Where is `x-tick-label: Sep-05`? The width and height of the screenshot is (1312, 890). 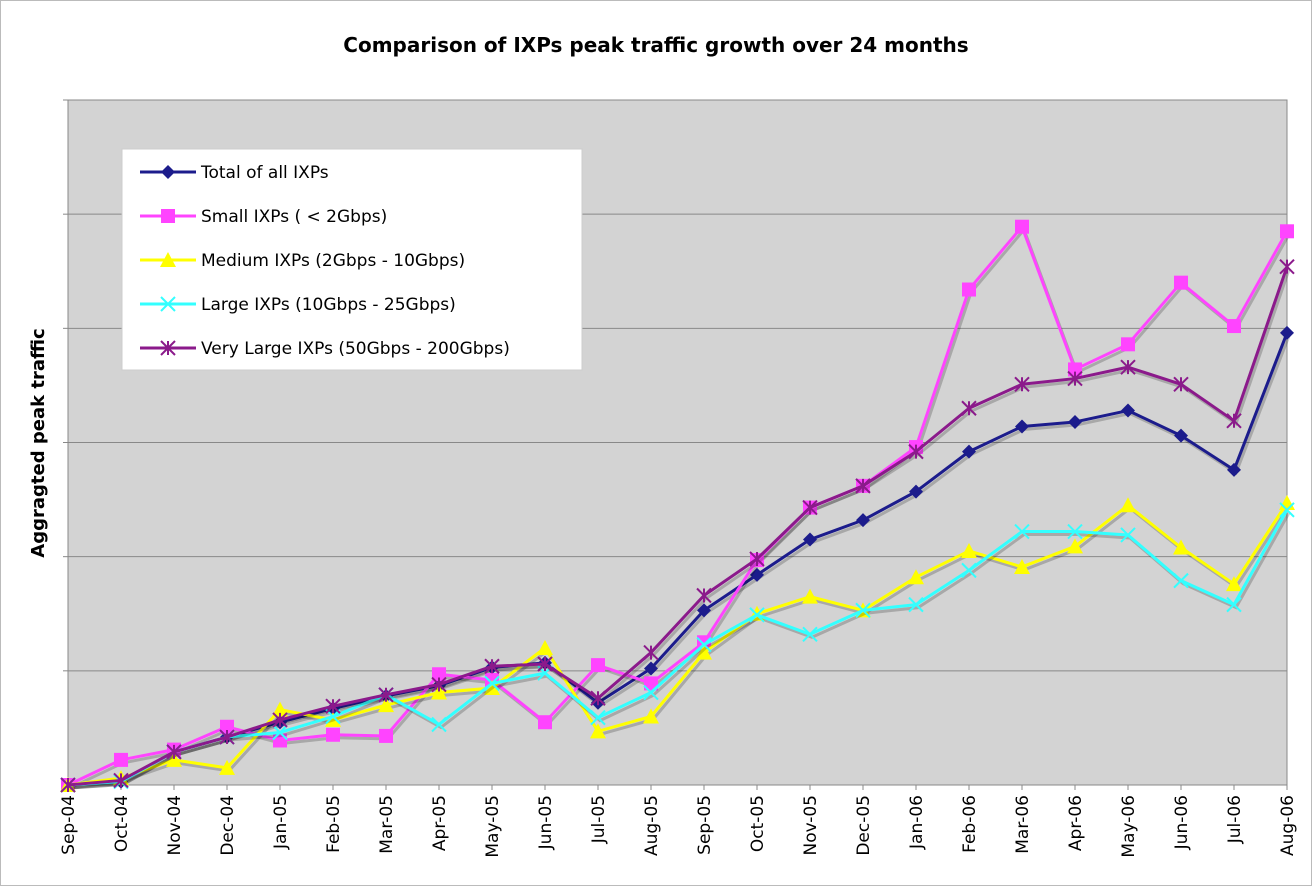
x-tick-label: Sep-05 is located at coordinates (705, 825).